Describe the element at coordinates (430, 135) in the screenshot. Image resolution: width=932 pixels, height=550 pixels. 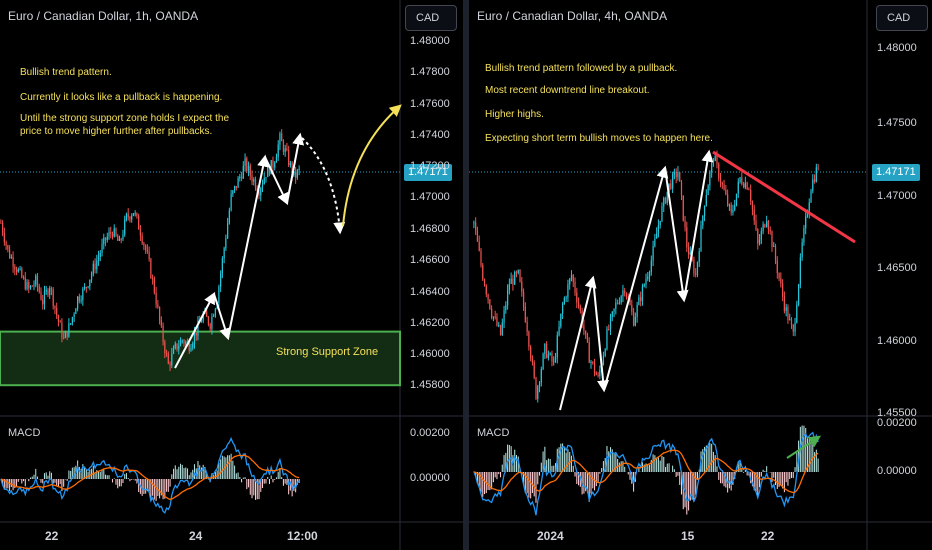
I see `price-tick-label: 1.47400` at that location.